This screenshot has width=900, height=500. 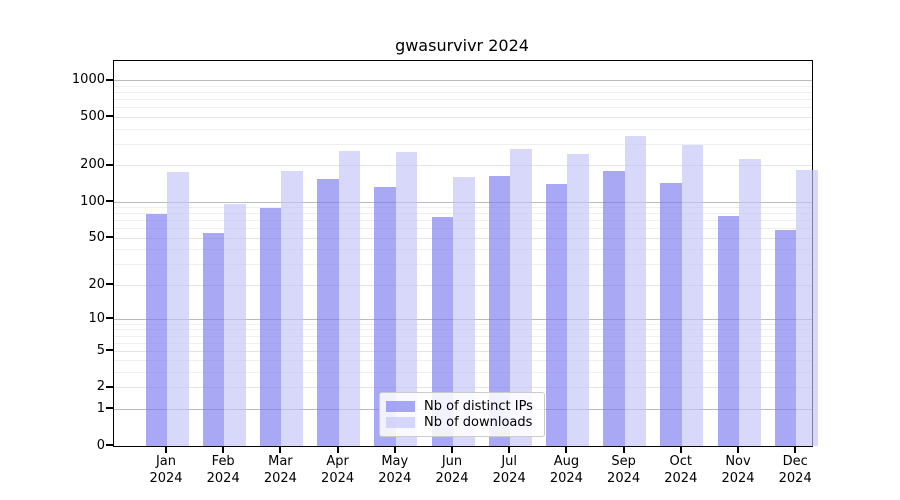 What do you see at coordinates (394, 450) in the screenshot?
I see `x-tick-mark-may` at bounding box center [394, 450].